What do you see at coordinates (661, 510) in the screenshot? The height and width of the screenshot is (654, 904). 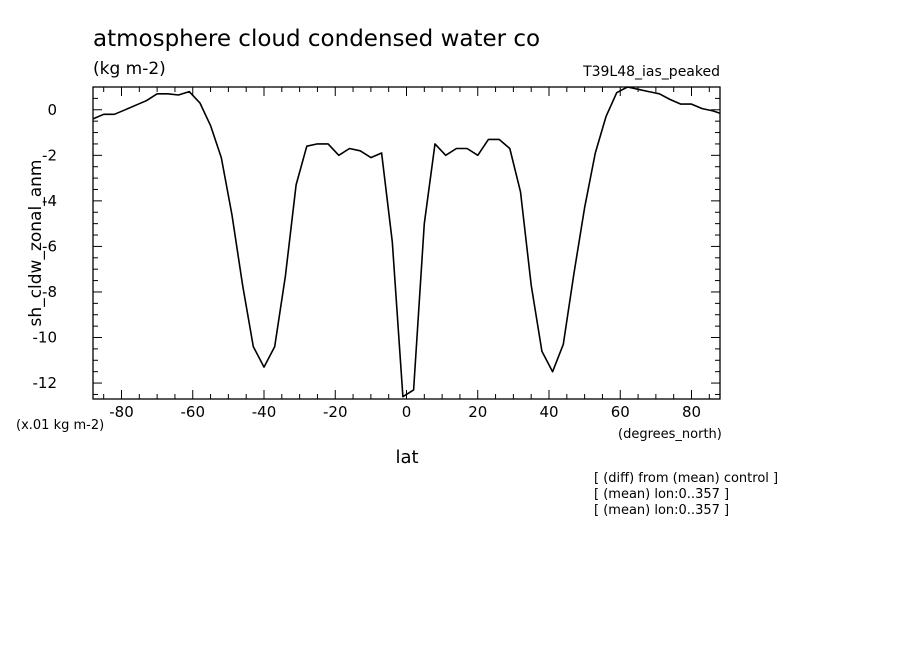 I see `note-line-3: [ (mean) lon:0..357 ]` at bounding box center [661, 510].